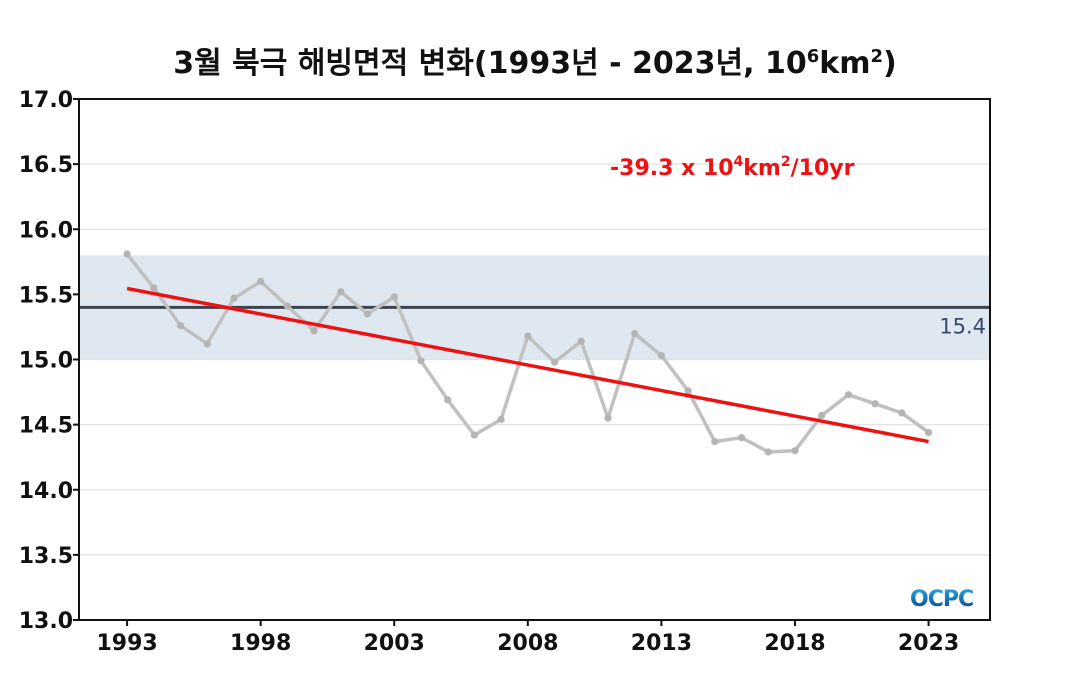 The width and height of the screenshot is (1070, 700). Describe the element at coordinates (46, 426) in the screenshot. I see `y-tick-label: 14.5` at that location.